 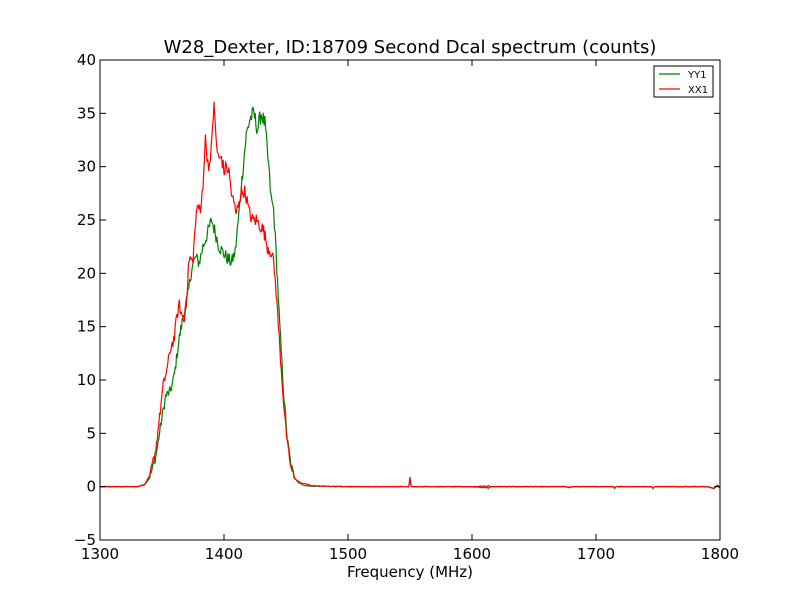 I want to click on x-tick-label: 1600, so click(x=472, y=554).